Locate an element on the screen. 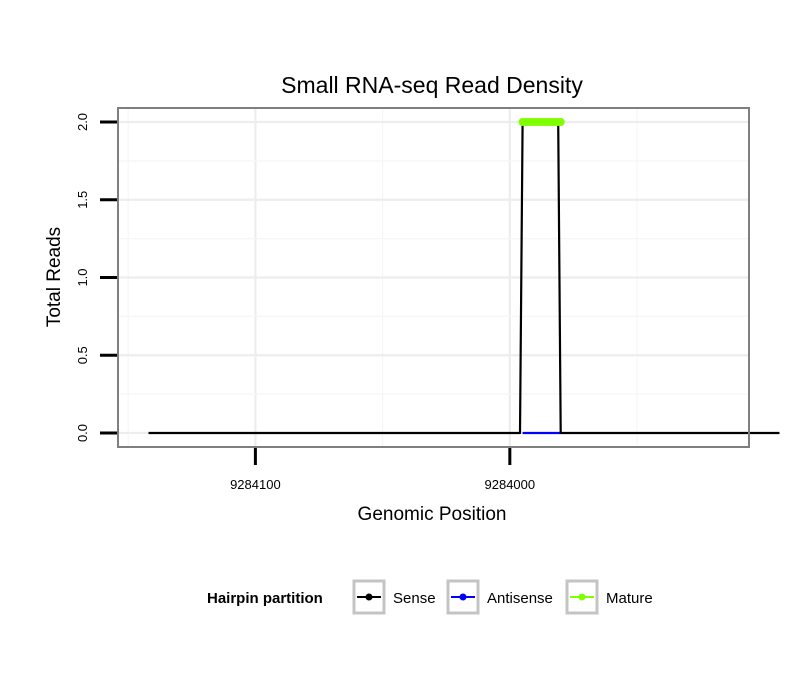 The image size is (810, 690). legend-label-mature: Mature is located at coordinates (629, 598).